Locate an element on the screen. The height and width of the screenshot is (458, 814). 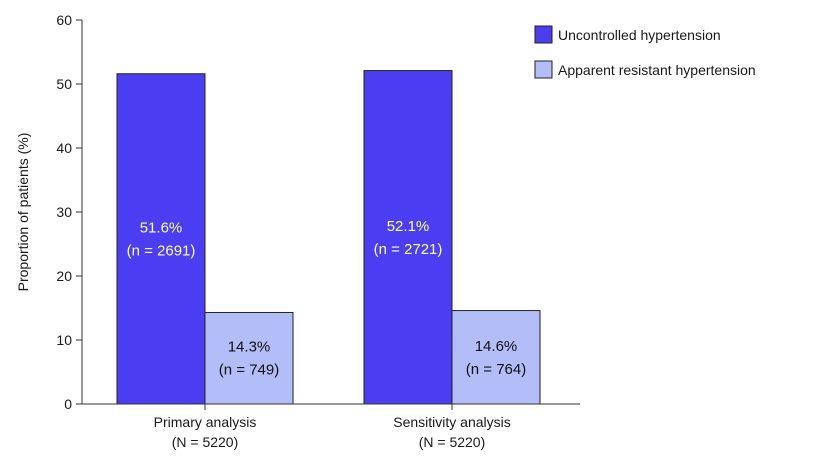
y-axis-title: Proportion of patients (%) is located at coordinates (23, 212).